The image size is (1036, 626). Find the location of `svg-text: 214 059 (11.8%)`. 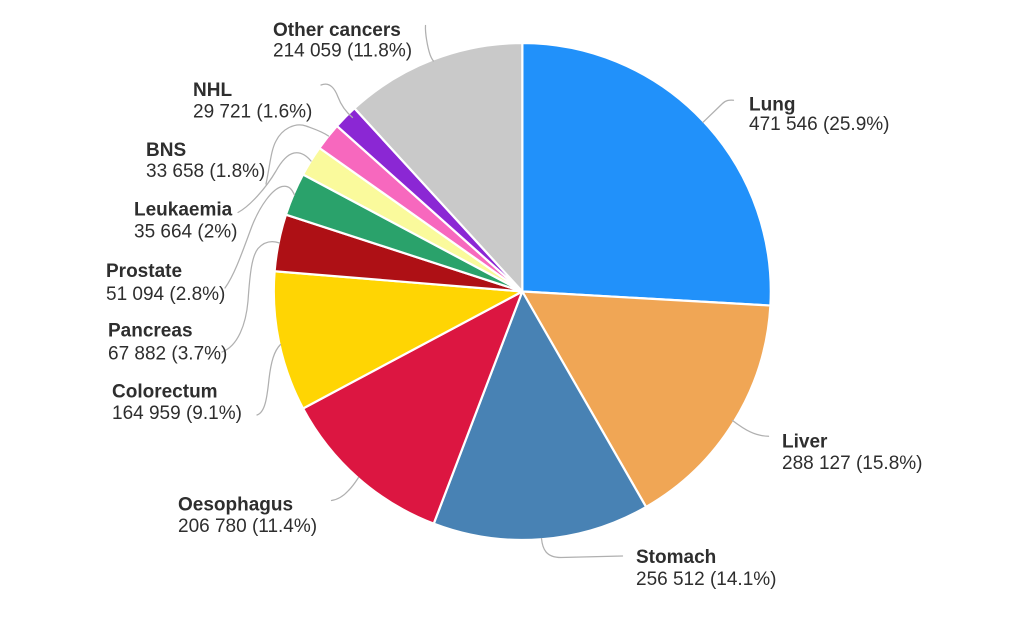

svg-text: 214 059 (11.8%) is located at coordinates (342, 50).